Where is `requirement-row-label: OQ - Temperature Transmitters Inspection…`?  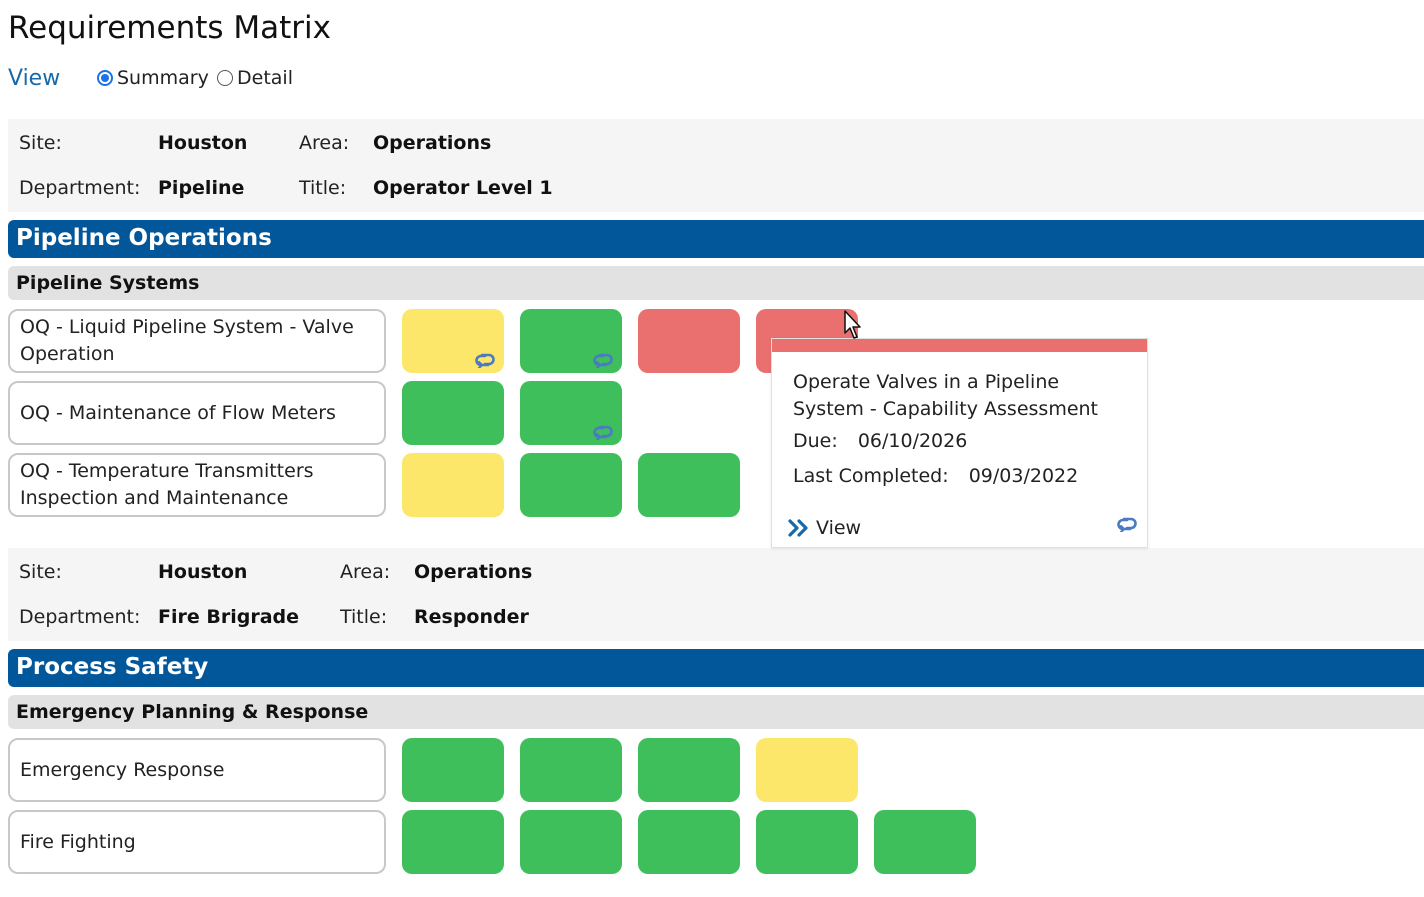 requirement-row-label: OQ - Temperature Transmitters Inspection… is located at coordinates (197, 485).